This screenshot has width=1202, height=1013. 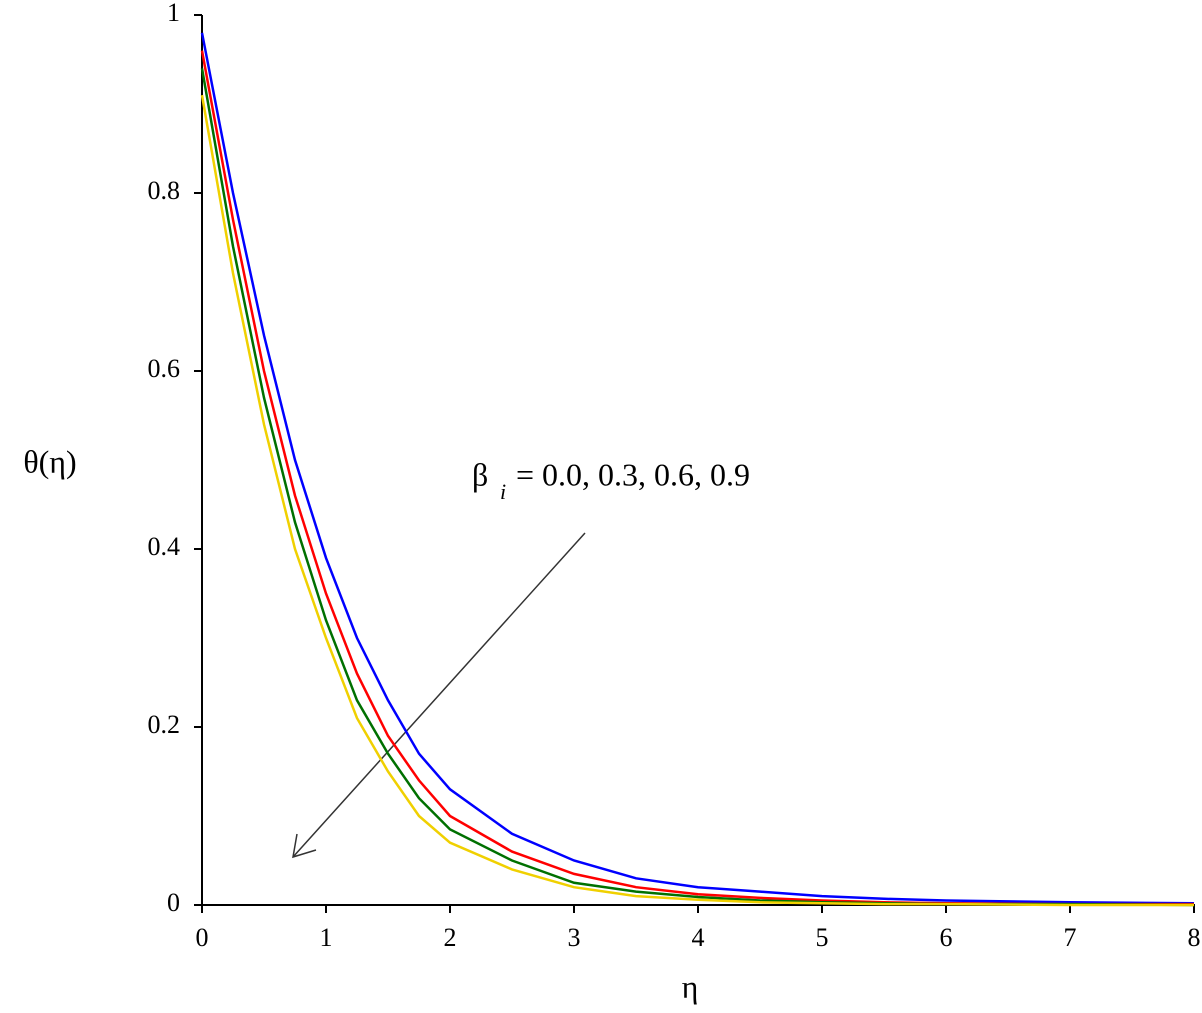 I want to click on x-tick-label: 5, so click(x=822, y=937).